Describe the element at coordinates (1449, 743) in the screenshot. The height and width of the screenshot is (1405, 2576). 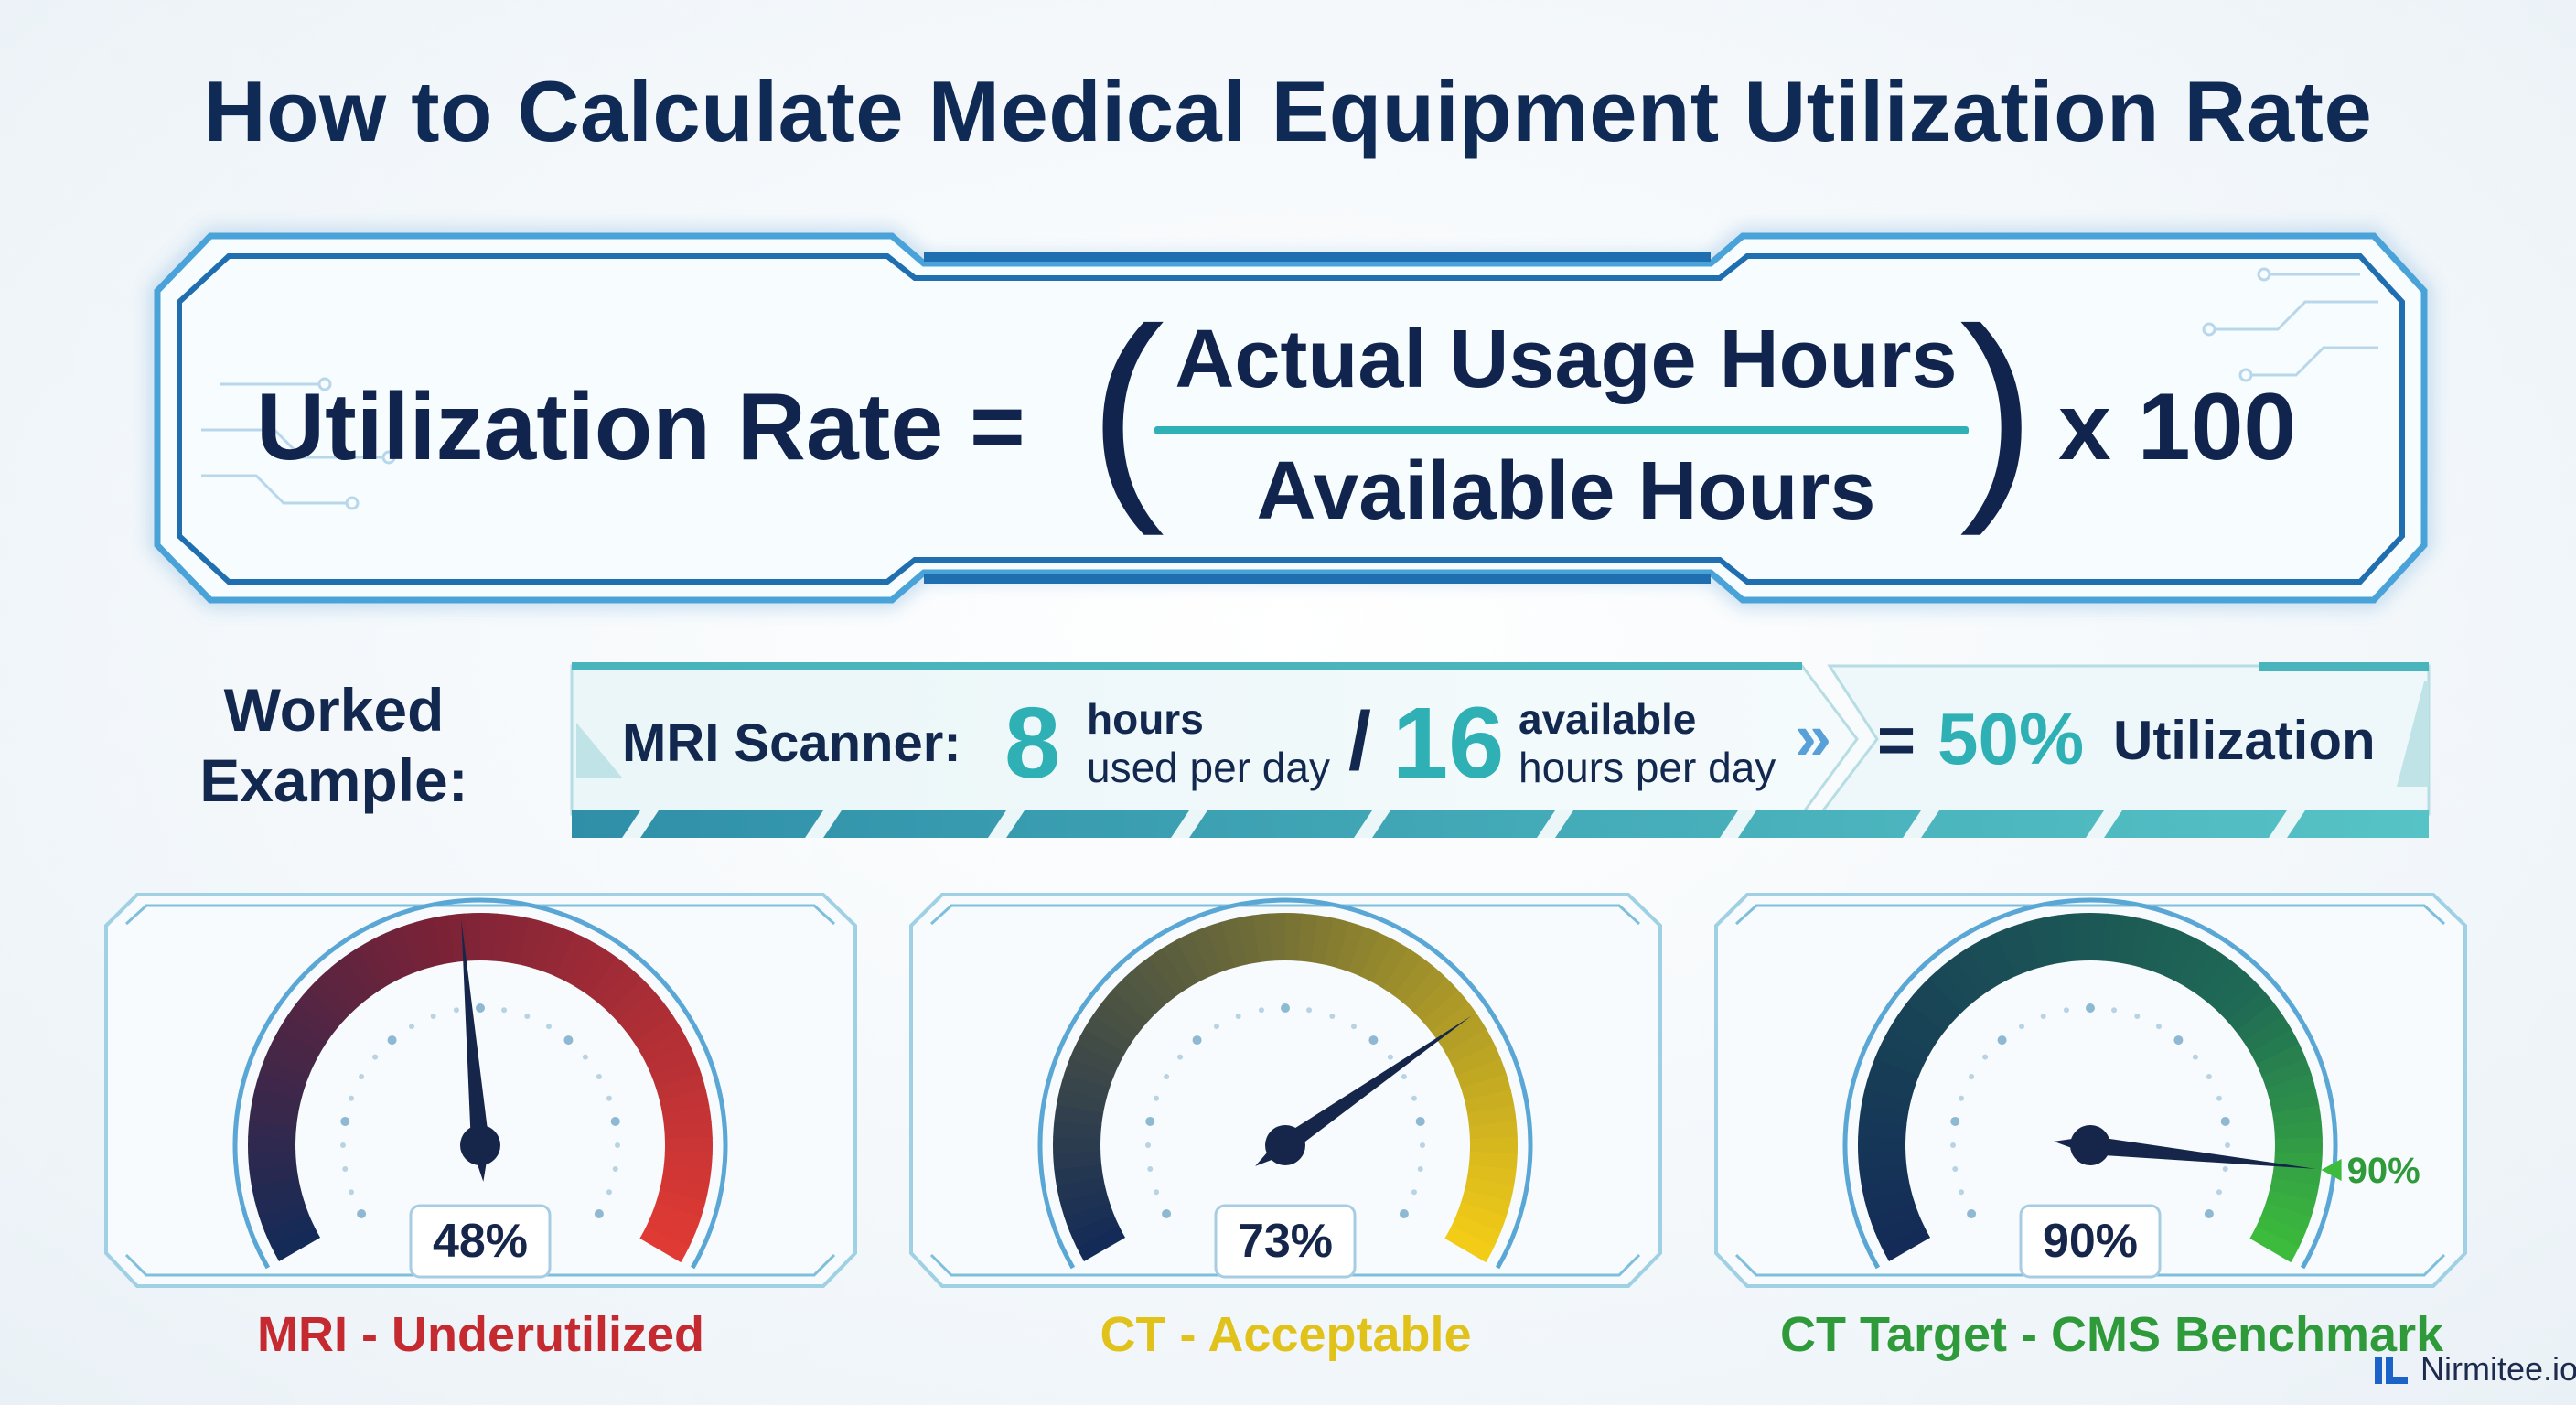
I see `available-hours-value: 16` at that location.